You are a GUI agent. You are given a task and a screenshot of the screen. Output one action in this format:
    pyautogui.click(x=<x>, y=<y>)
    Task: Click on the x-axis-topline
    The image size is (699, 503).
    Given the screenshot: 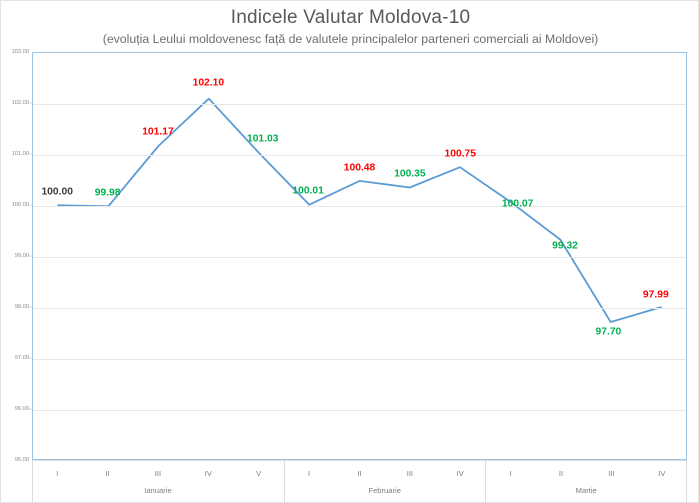 What is the action you would take?
    pyautogui.click(x=359, y=460)
    